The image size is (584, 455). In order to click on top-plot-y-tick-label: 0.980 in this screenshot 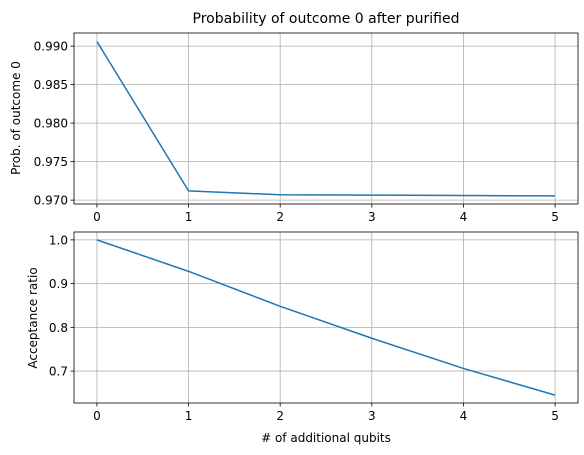, I will do `click(51, 124)`.